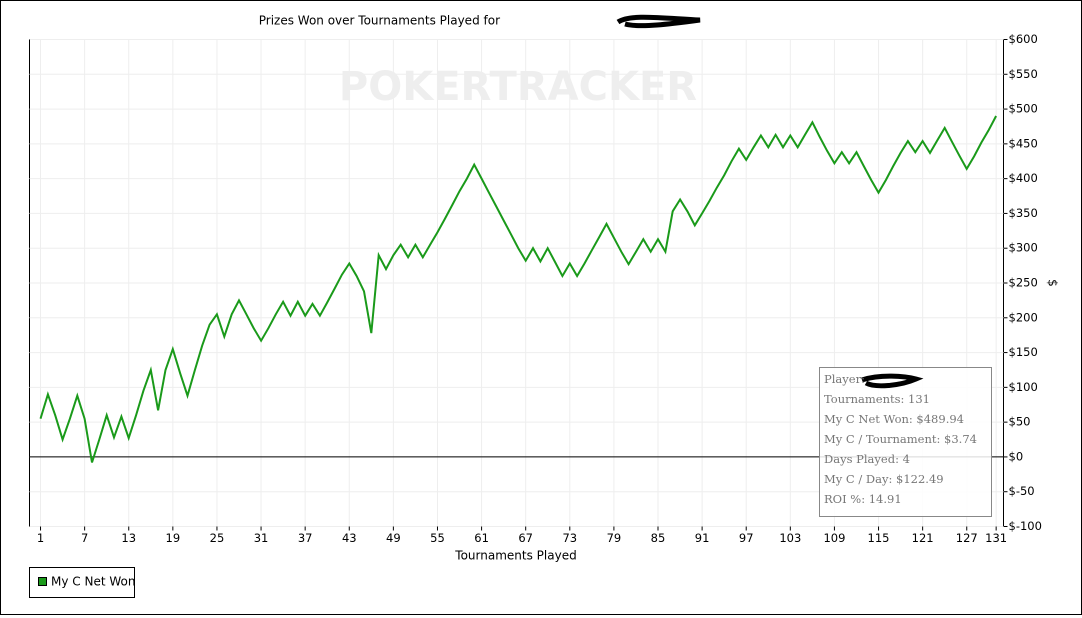  Describe the element at coordinates (569, 538) in the screenshot. I see `x-tick-label: 73` at that location.